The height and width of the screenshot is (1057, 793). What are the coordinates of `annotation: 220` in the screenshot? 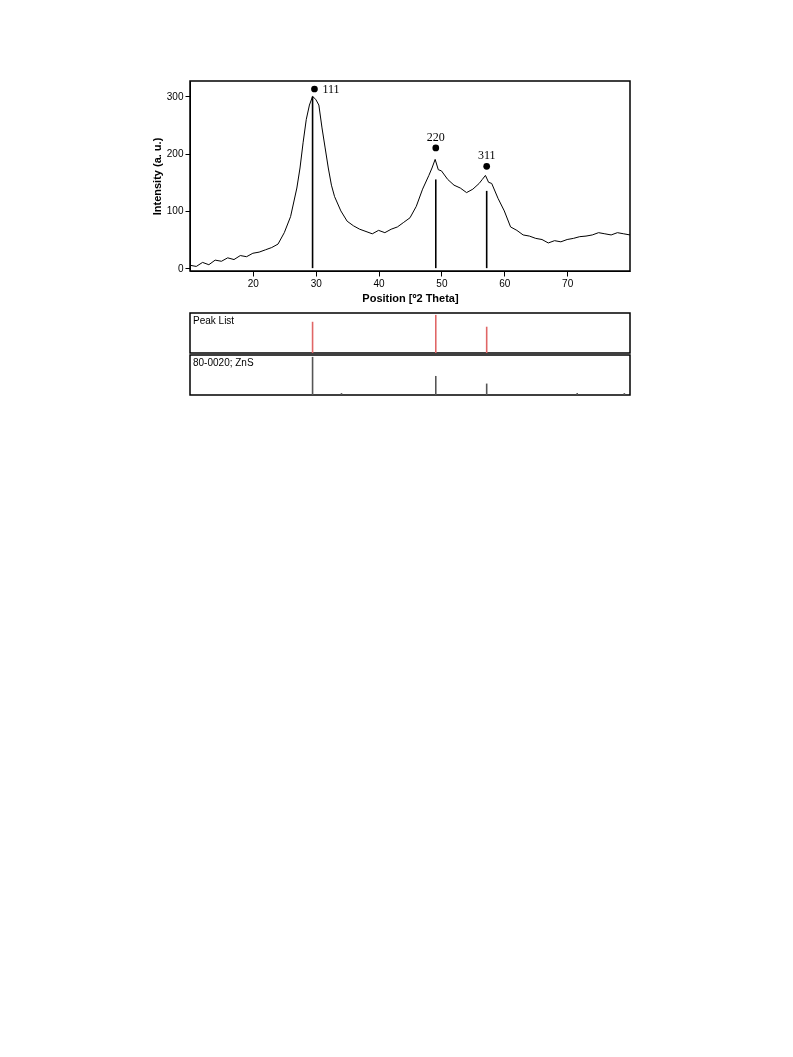 It's located at (435, 136).